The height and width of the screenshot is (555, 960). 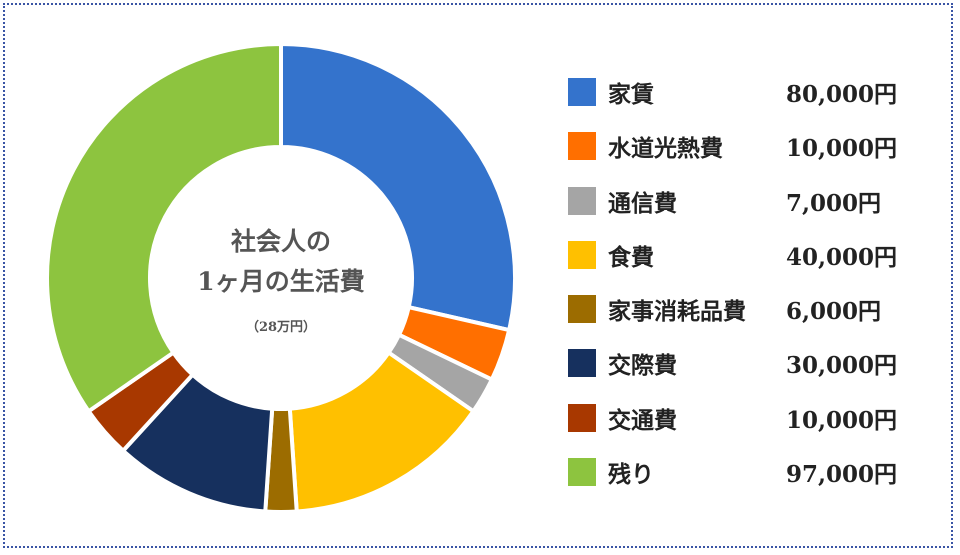 I want to click on legend-label: 交通費, so click(x=642, y=420).